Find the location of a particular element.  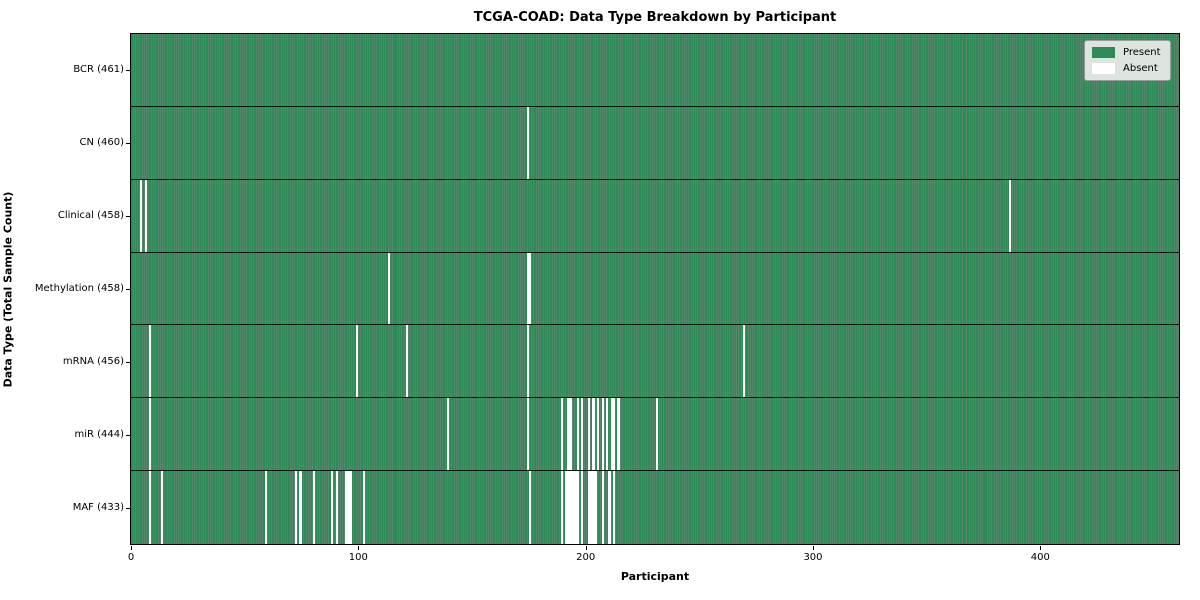

legend-label-present: Present is located at coordinates (1142, 52).